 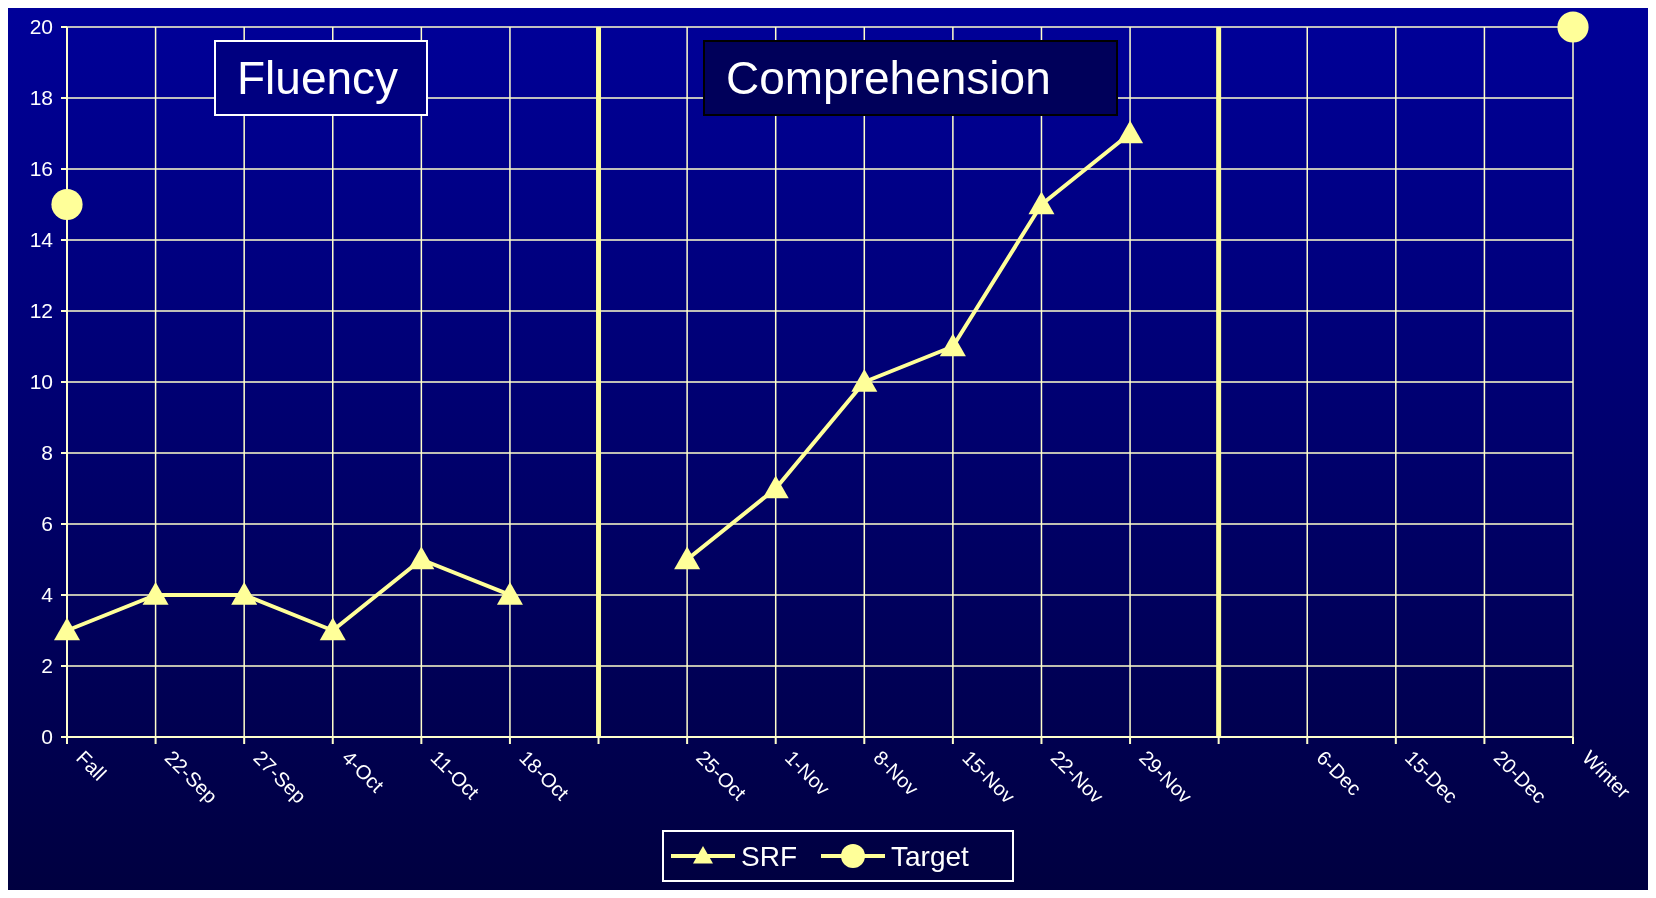 I want to click on y-tick-label: 2, so click(x=47, y=666).